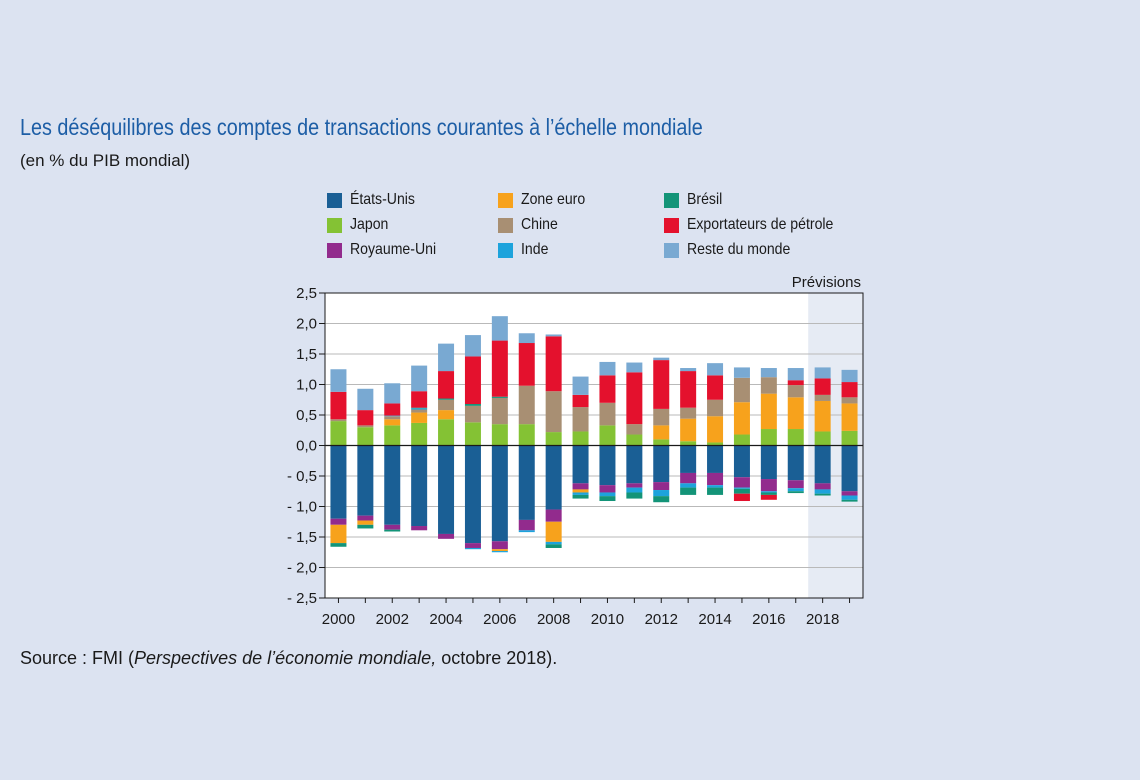 This screenshot has height=780, width=1140. Describe the element at coordinates (306, 385) in the screenshot. I see `y-tick-label: 1,0` at that location.